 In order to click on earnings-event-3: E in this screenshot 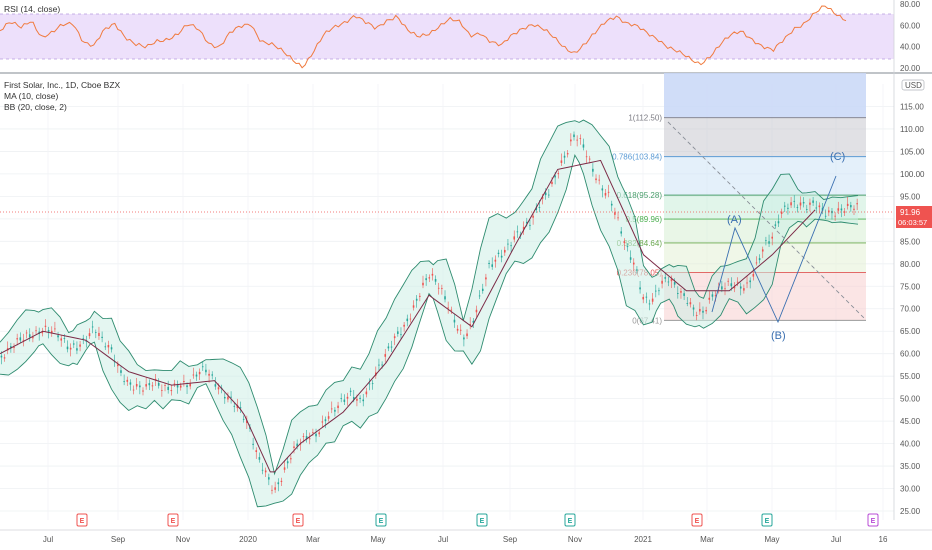, I will do `click(381, 520)`.